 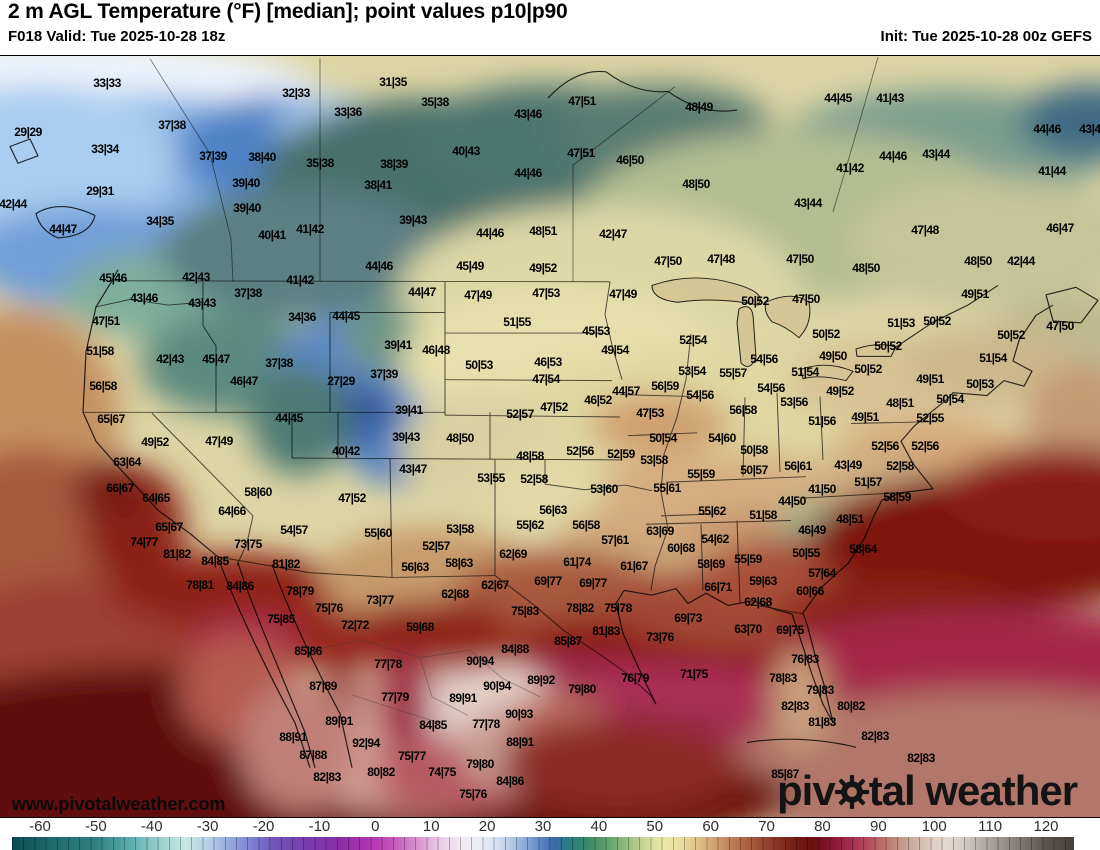 I want to click on point-value: 52|56, so click(x=580, y=451).